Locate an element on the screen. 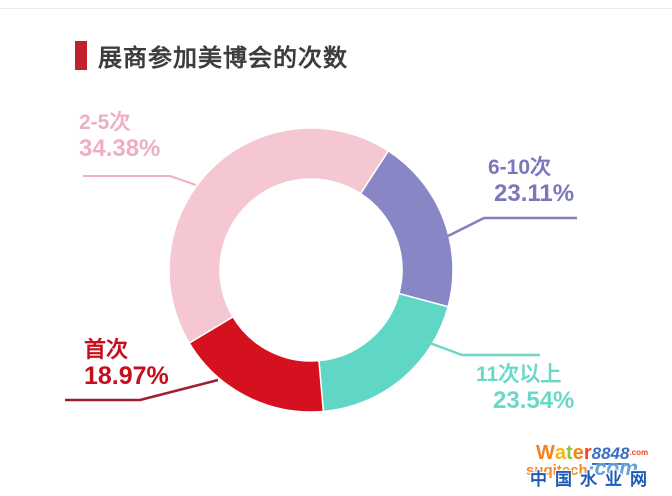  segment-label: 11次以上 is located at coordinates (519, 374).